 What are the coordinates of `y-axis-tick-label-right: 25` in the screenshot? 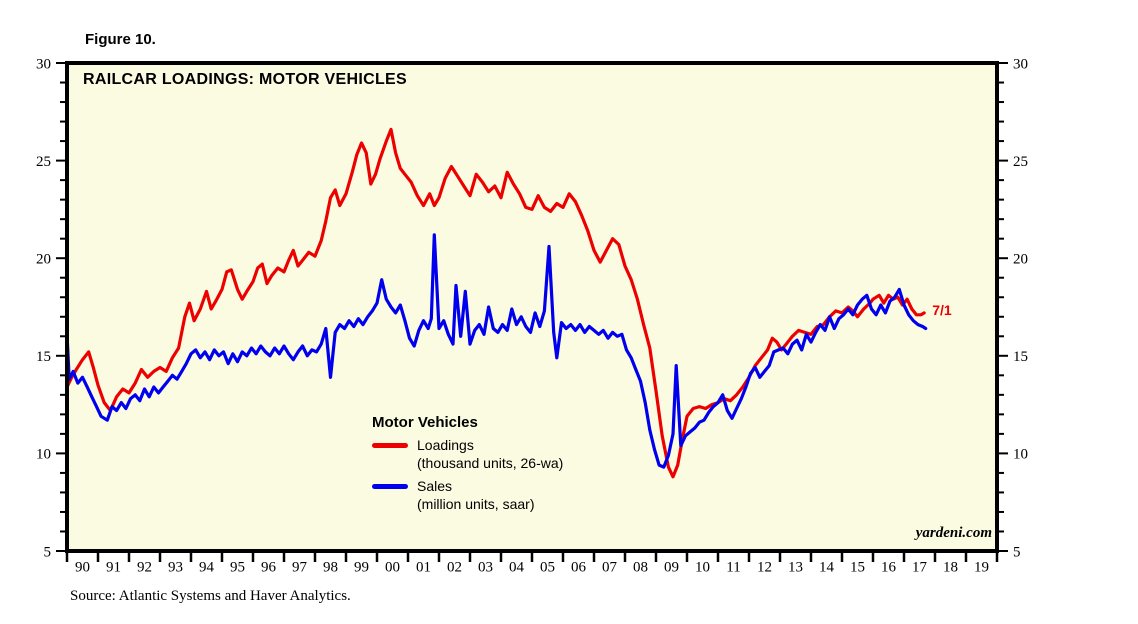 It's located at (1020, 162).